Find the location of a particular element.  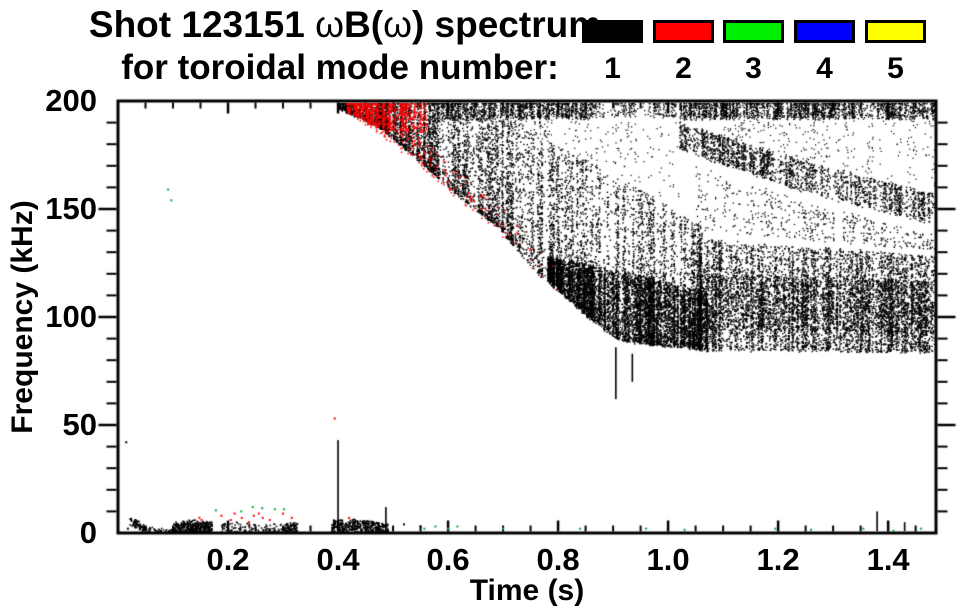

y-tick-label-150: 150 is located at coordinates (71, 208).